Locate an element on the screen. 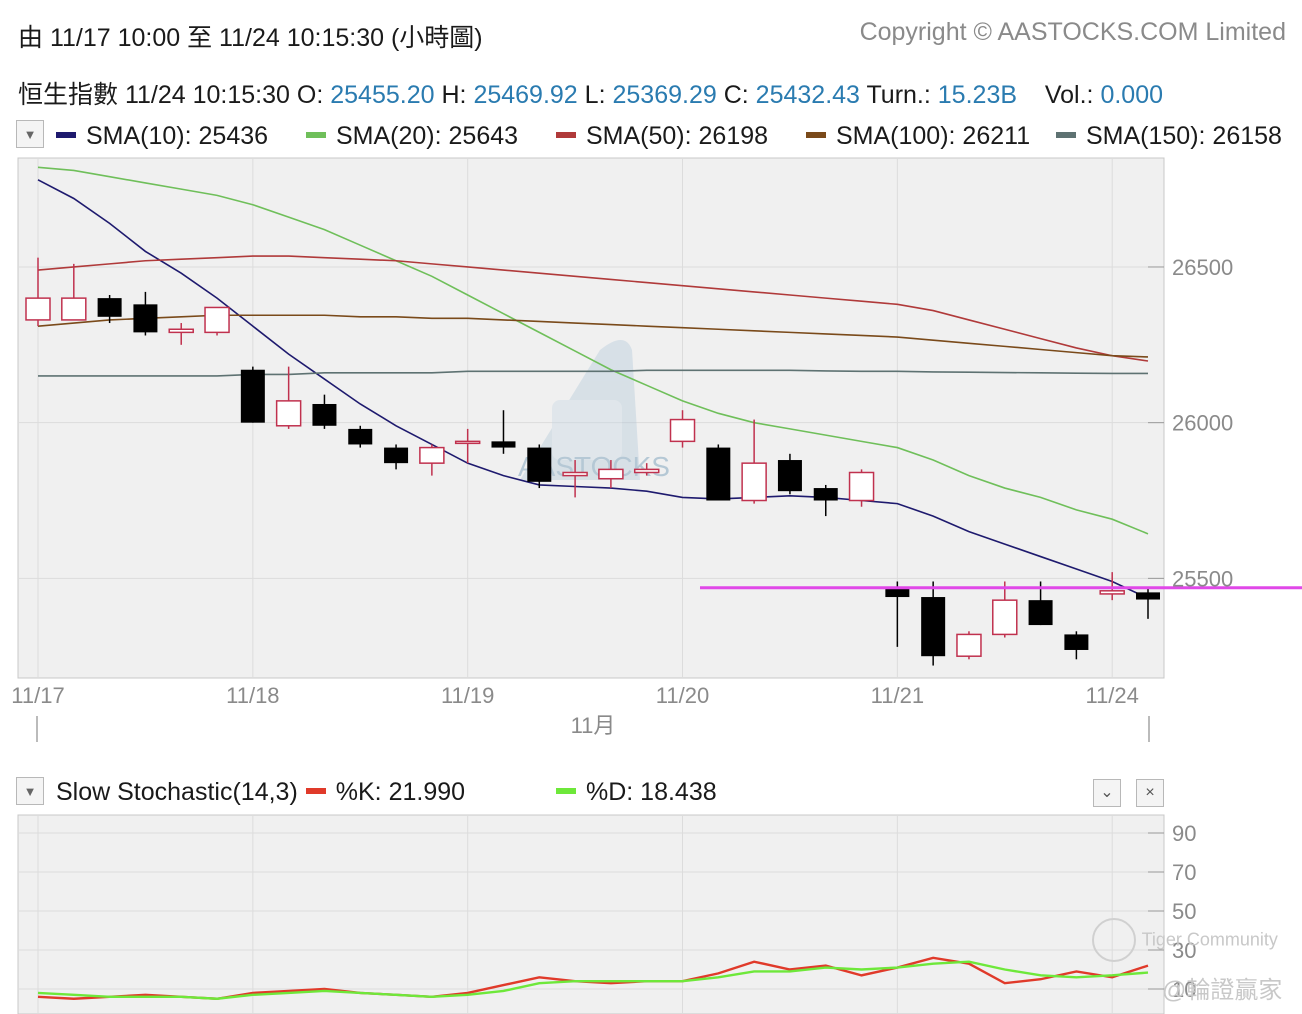  sma150-label: SMA(150): 26158 is located at coordinates (1184, 136).